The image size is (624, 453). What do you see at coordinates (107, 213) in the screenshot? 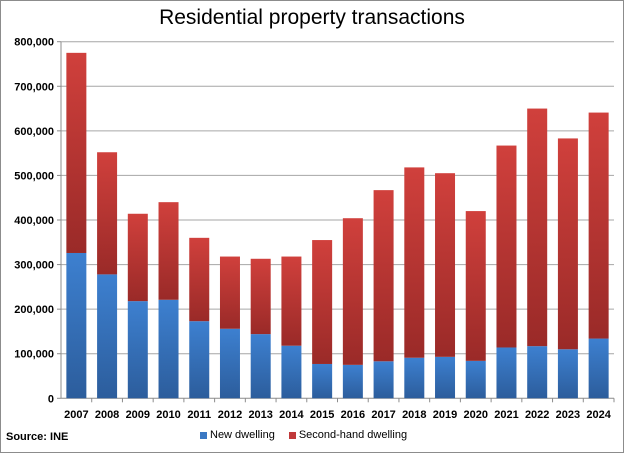
I see `bar-second-hand-dwelling-2008` at bounding box center [107, 213].